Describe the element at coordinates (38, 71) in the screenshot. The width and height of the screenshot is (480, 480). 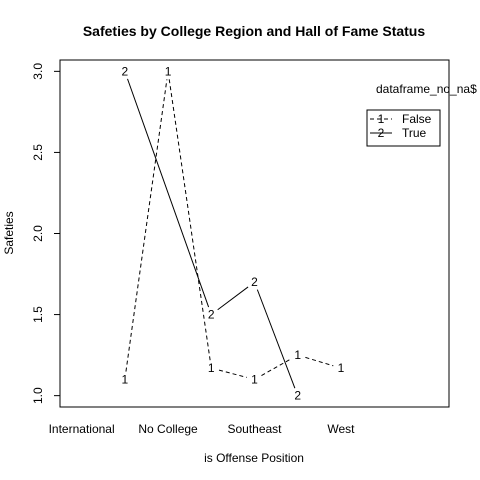
I see `y-tick-label: 3.0` at that location.